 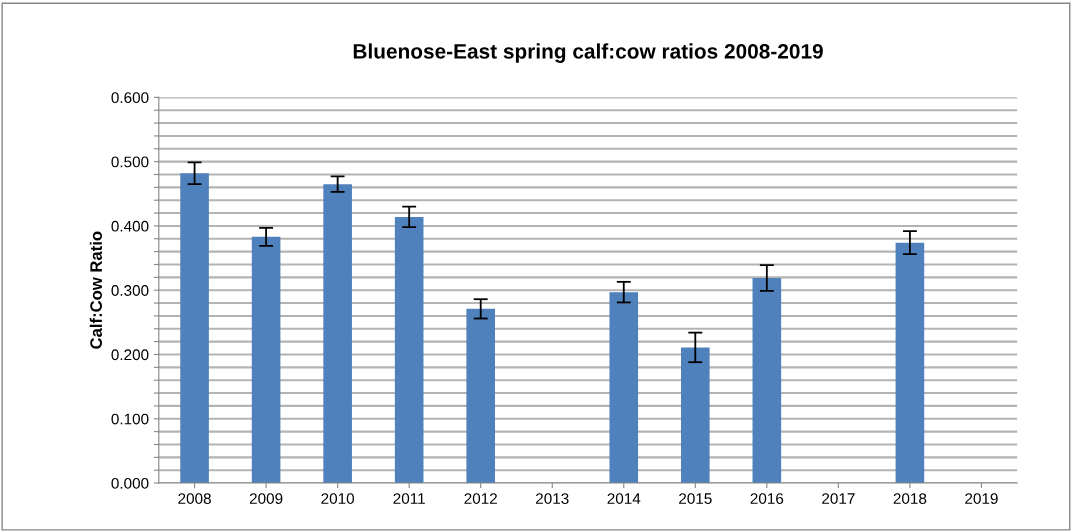 I want to click on y-axis-title: Calf:Cow Ratio, so click(x=95, y=290).